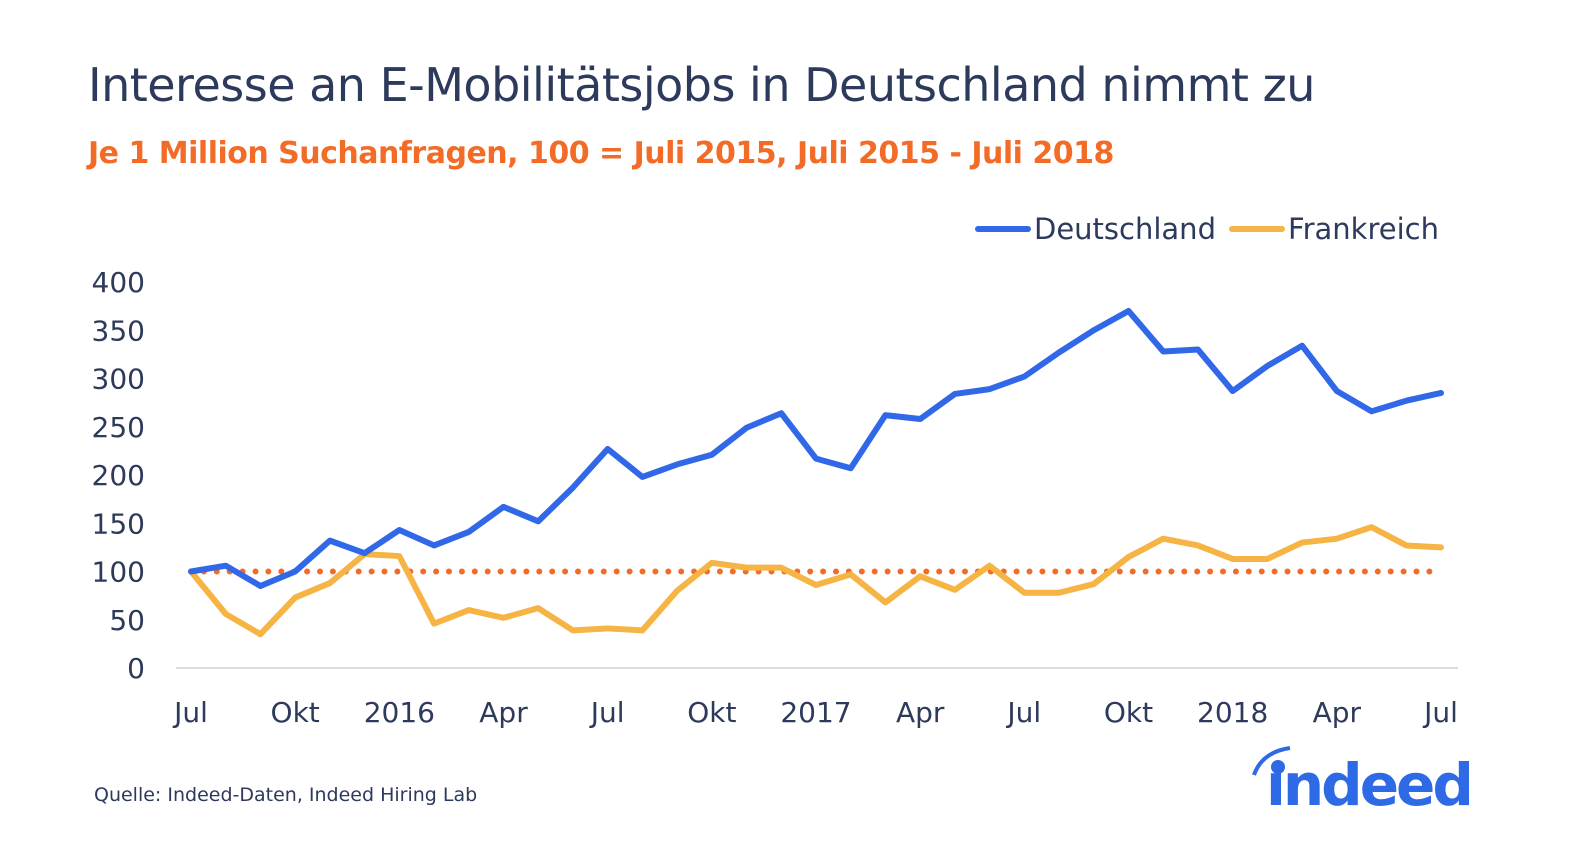 The height and width of the screenshot is (856, 1578). I want to click on legend-label: Frankreich, so click(1363, 229).